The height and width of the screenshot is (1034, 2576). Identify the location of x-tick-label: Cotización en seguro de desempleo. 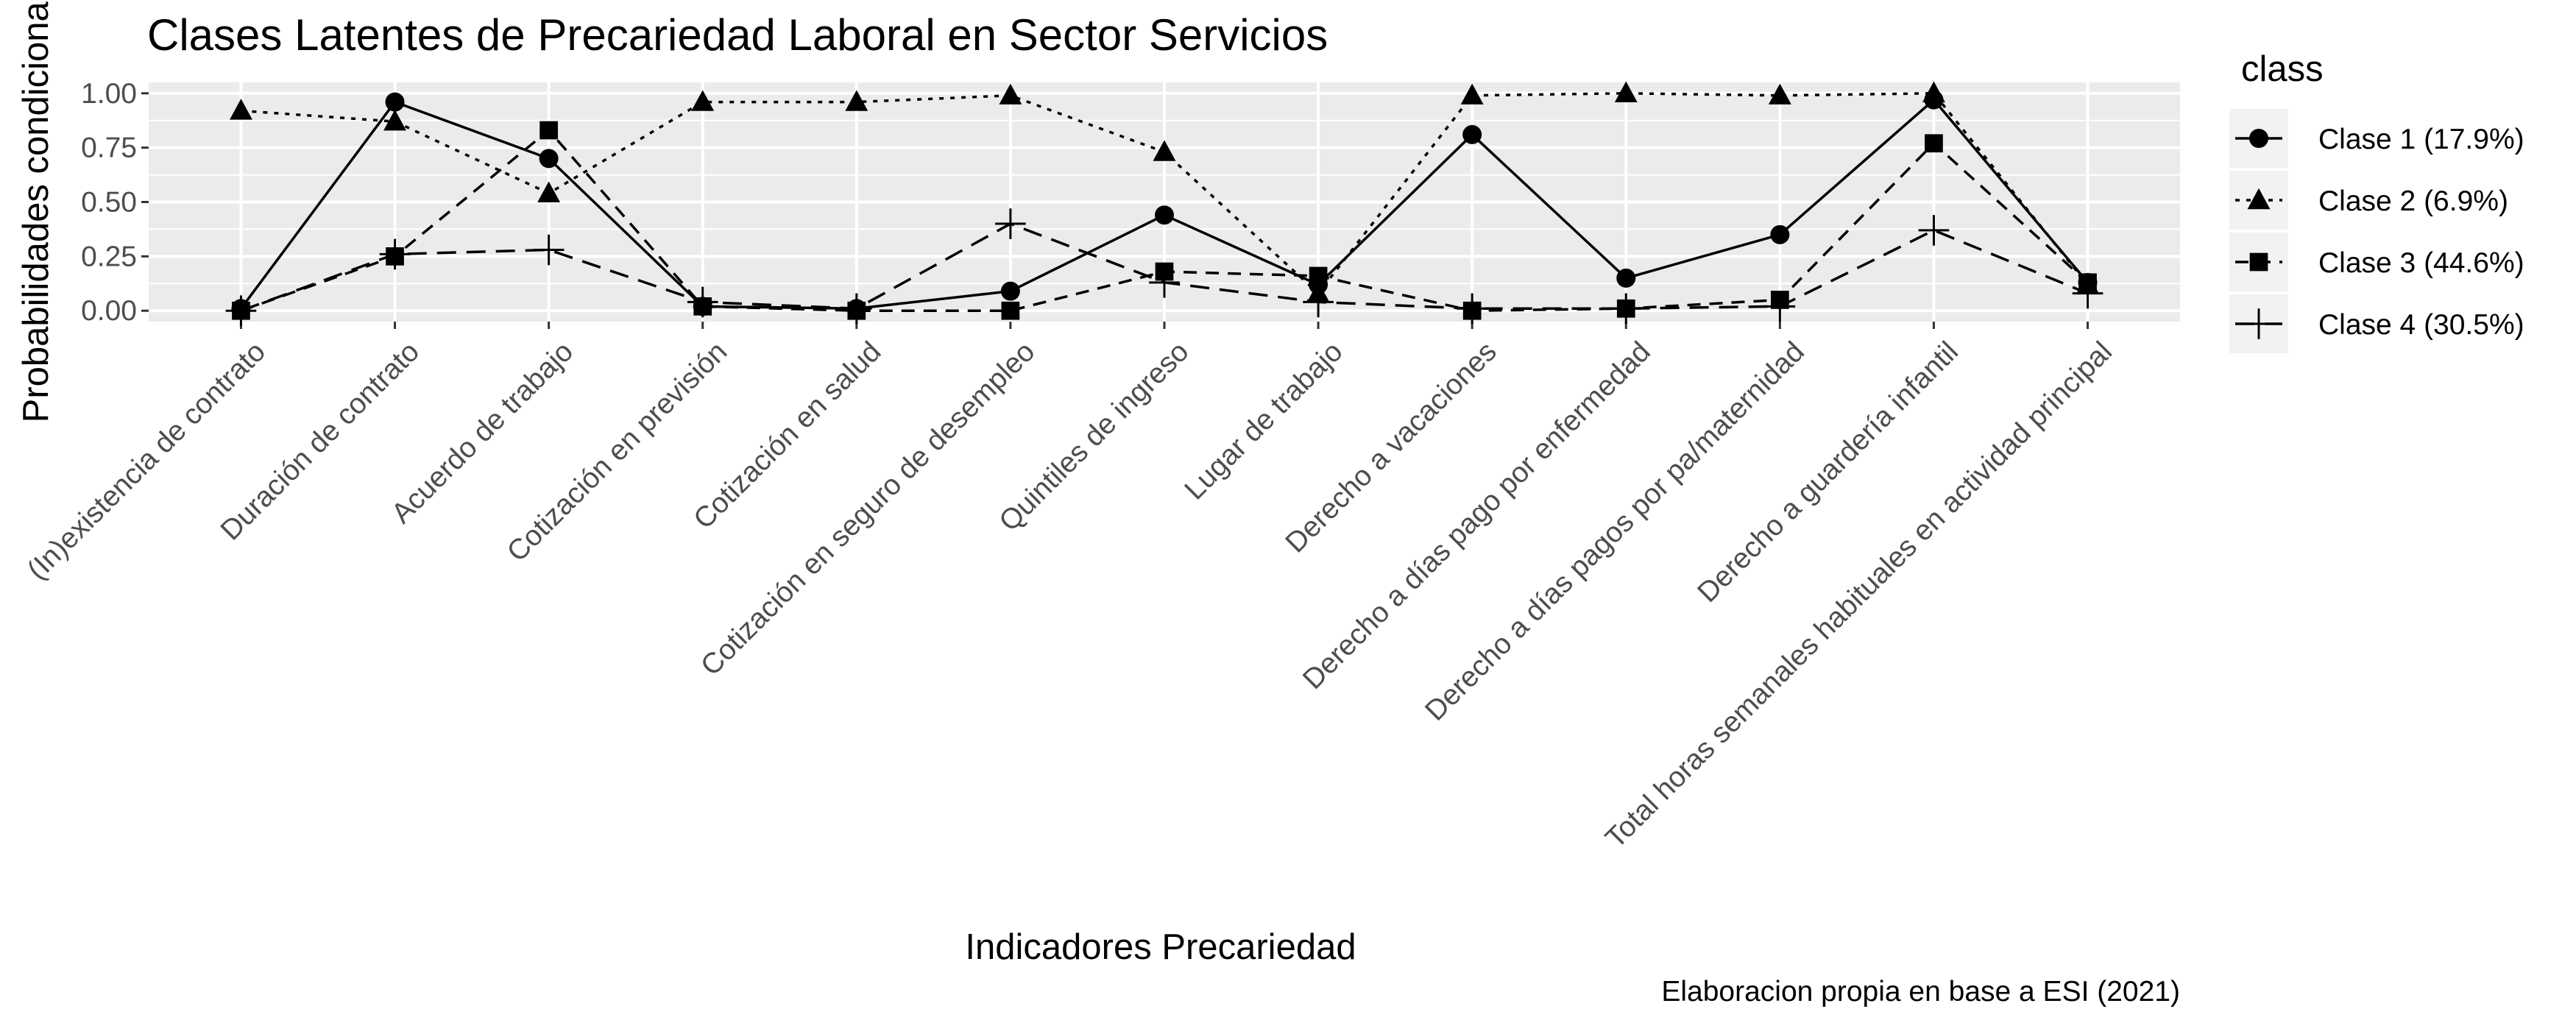
(868, 509).